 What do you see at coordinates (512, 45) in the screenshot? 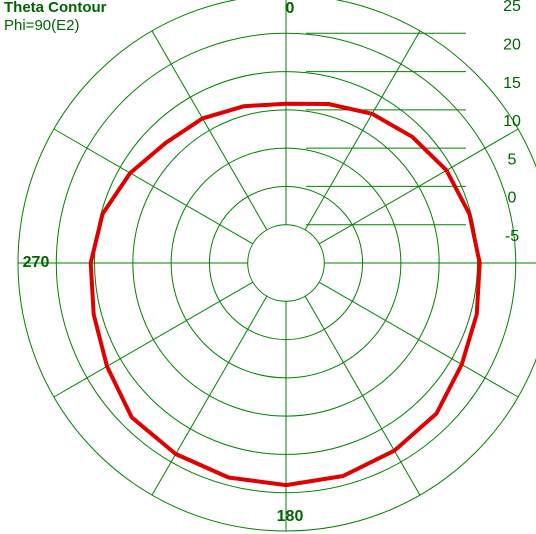
I see `r-tick-label: 20` at bounding box center [512, 45].